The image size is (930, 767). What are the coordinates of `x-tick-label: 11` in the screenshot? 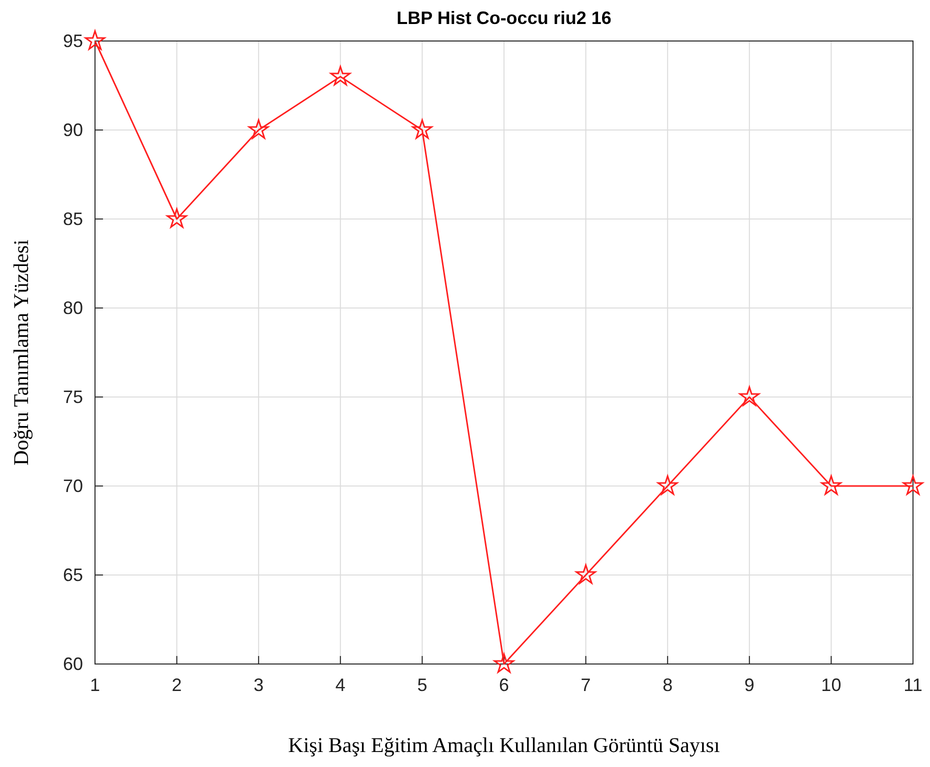 It's located at (913, 684).